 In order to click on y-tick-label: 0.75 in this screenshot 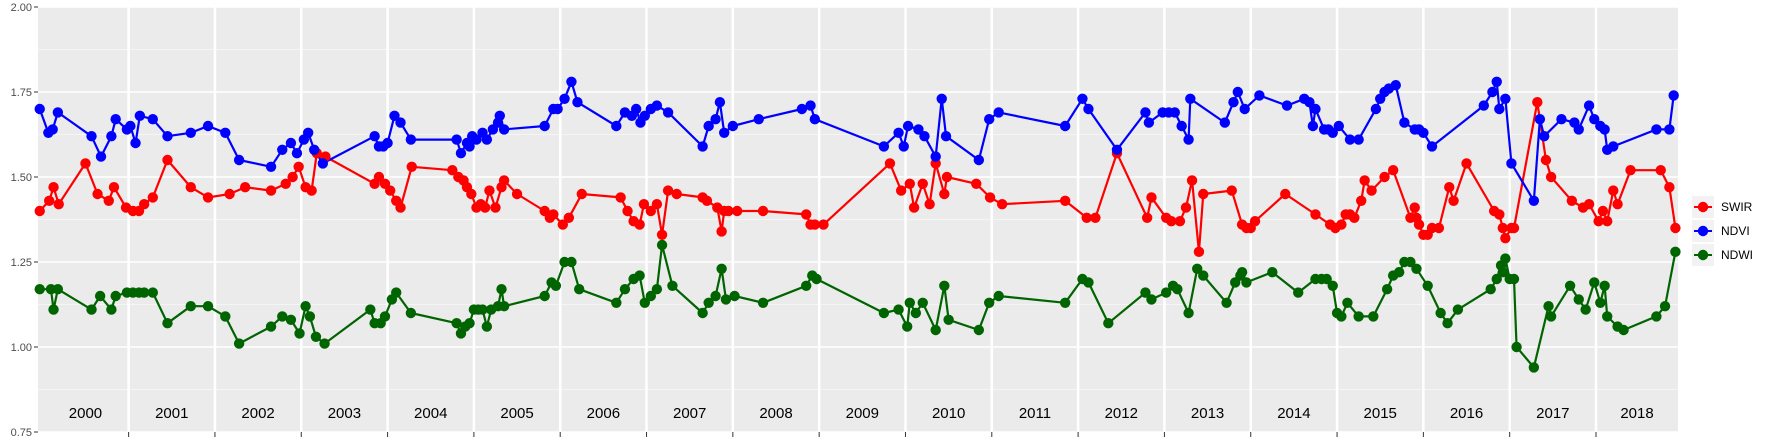, I will do `click(21, 433)`.